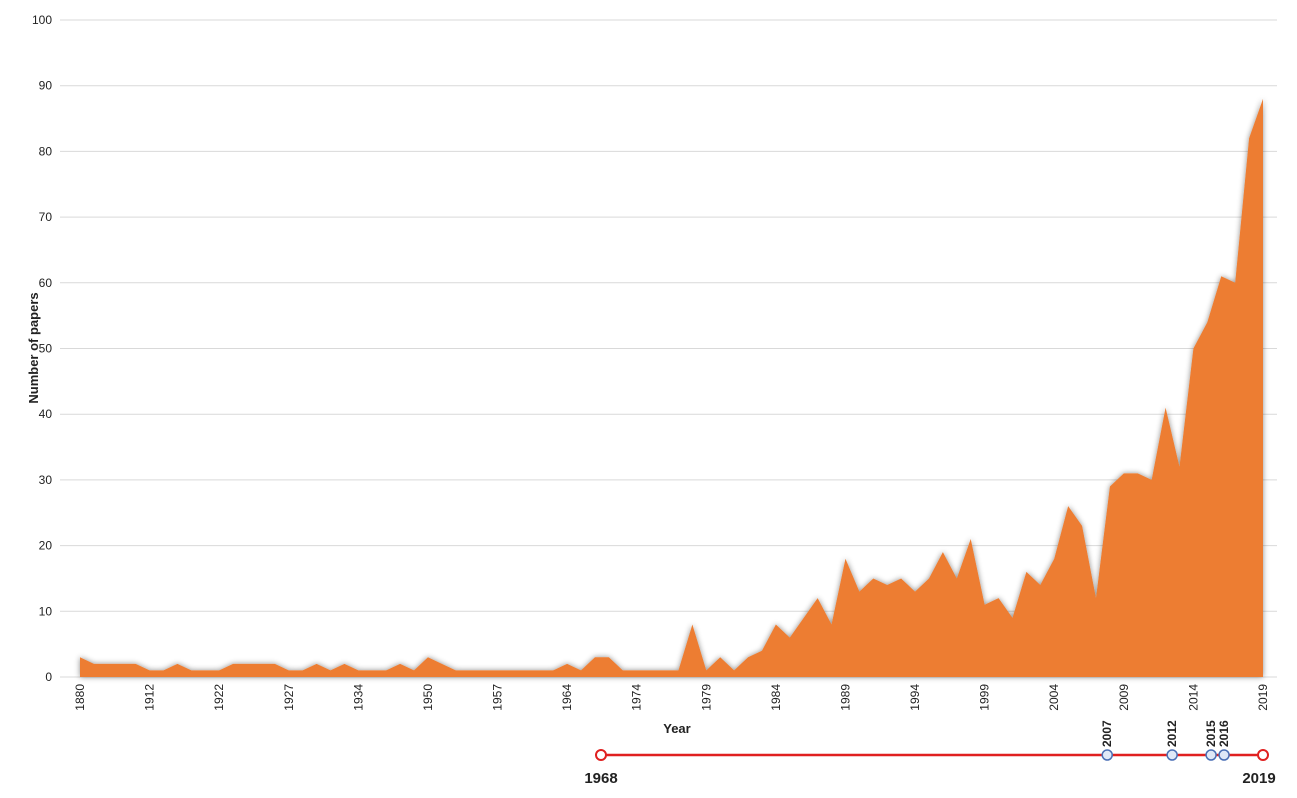 The width and height of the screenshot is (1297, 798). What do you see at coordinates (46, 480) in the screenshot?
I see `y-tick-label: 30` at bounding box center [46, 480].